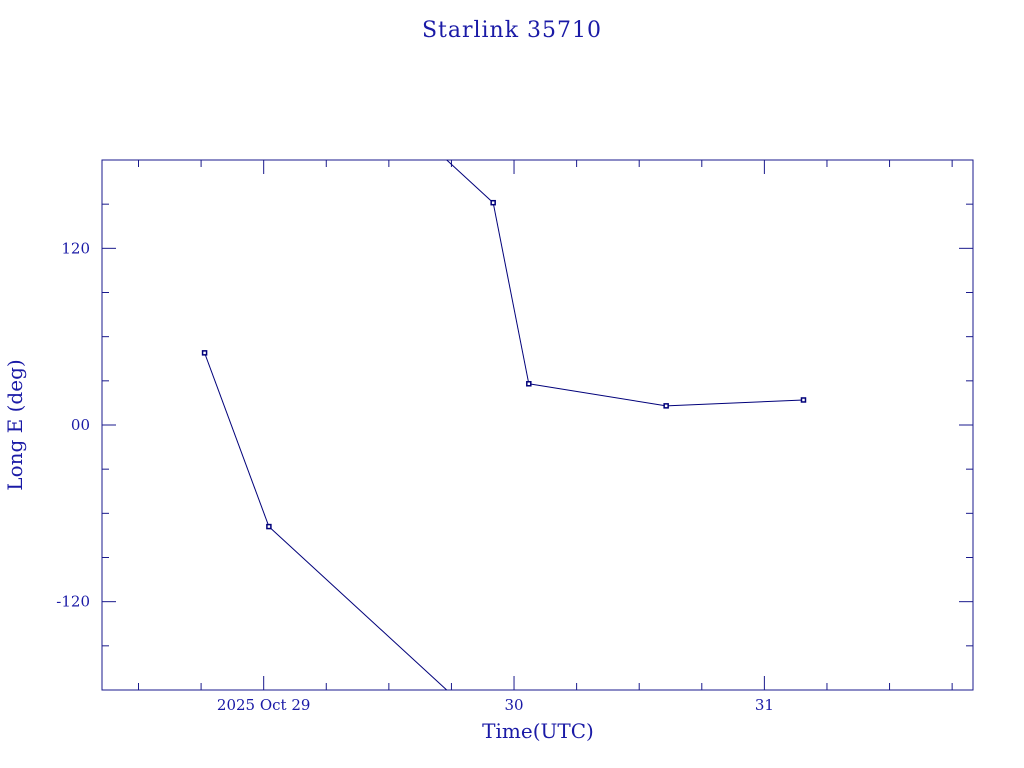 This screenshot has height=768, width=1024. I want to click on y-axis-label: Long E (deg), so click(15, 424).